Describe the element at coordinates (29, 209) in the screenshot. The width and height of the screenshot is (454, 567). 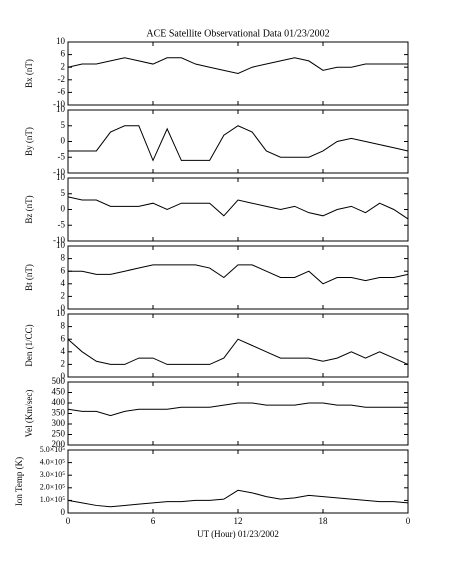
I see `y-axis-label: Bz (nT)` at that location.